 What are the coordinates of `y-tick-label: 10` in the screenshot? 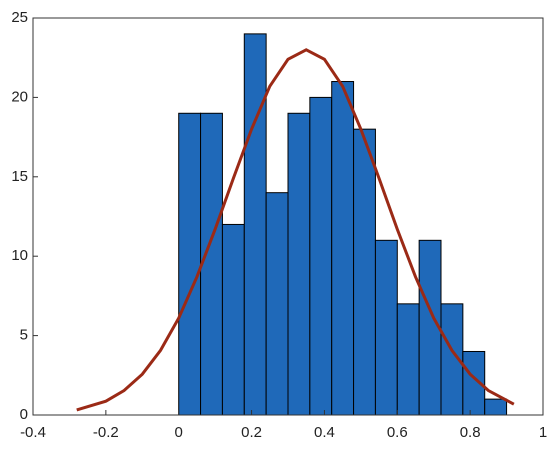 It's located at (19, 255).